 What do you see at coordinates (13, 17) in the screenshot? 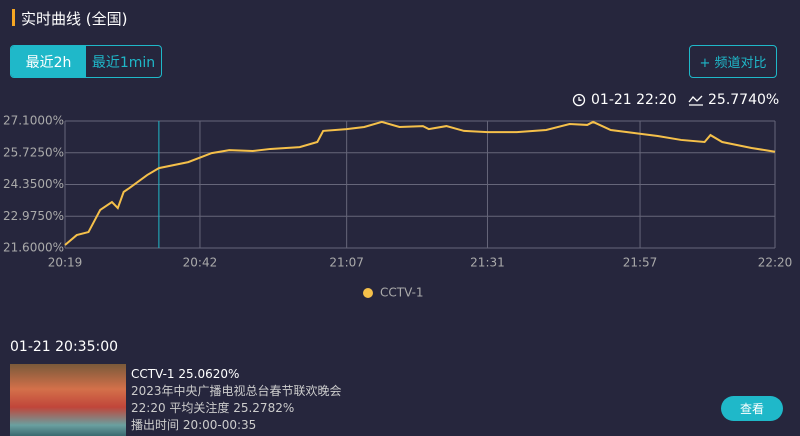
I see `title-bar` at bounding box center [13, 17].